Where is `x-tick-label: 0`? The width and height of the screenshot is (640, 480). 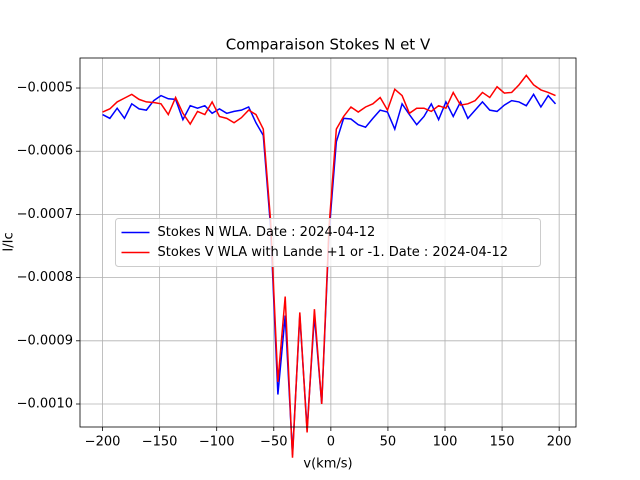
x-tick-label: 0 is located at coordinates (331, 442).